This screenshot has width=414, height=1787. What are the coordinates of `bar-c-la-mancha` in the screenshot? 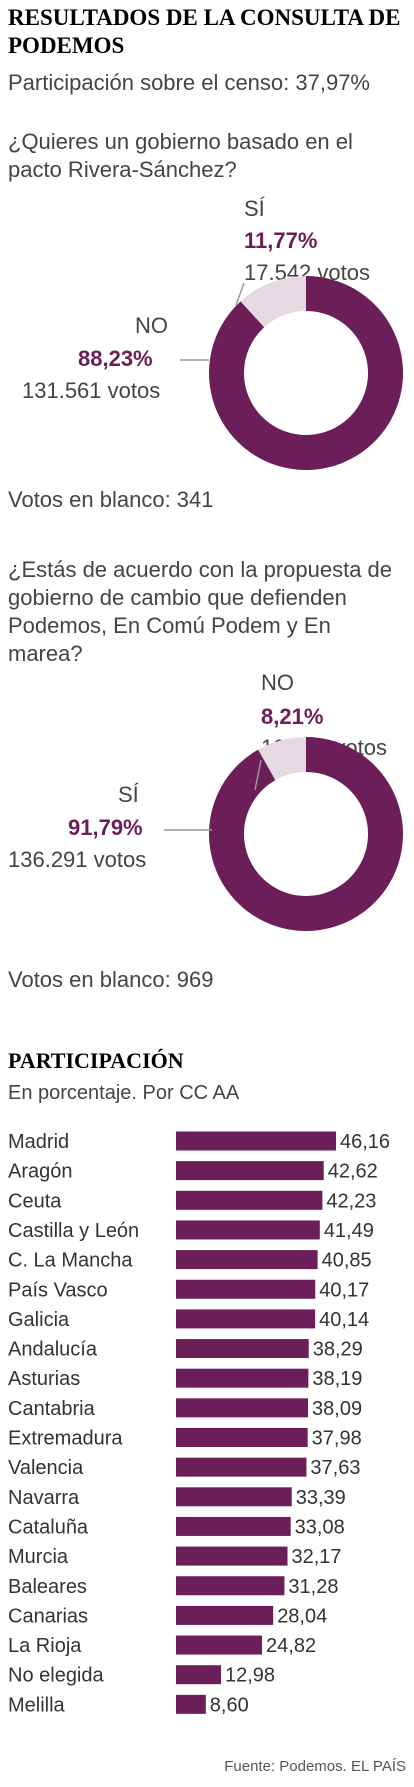 It's located at (247, 1260).